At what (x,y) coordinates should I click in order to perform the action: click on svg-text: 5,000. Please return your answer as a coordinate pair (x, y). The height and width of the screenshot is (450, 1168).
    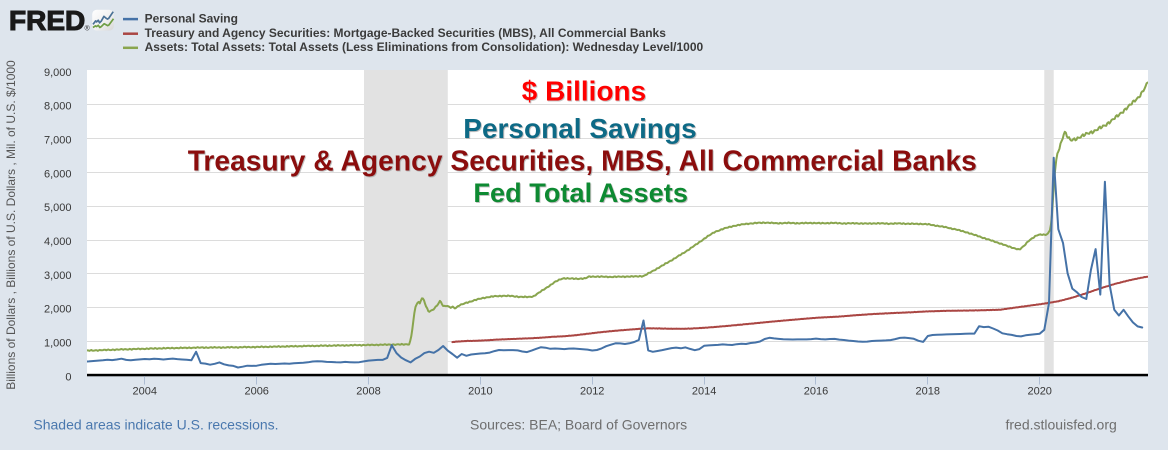
    Looking at the image, I should click on (58, 208).